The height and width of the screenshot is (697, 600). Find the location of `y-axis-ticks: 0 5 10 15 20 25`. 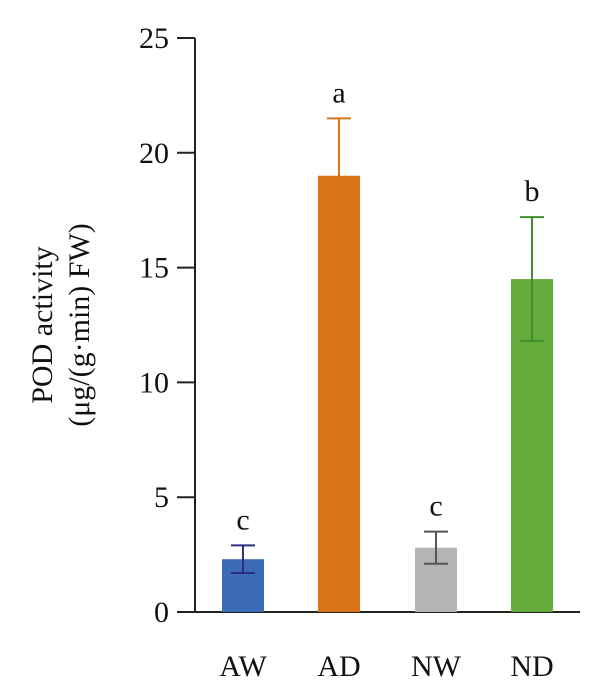

y-axis-ticks: 0 5 10 15 20 25 is located at coordinates (167, 325).